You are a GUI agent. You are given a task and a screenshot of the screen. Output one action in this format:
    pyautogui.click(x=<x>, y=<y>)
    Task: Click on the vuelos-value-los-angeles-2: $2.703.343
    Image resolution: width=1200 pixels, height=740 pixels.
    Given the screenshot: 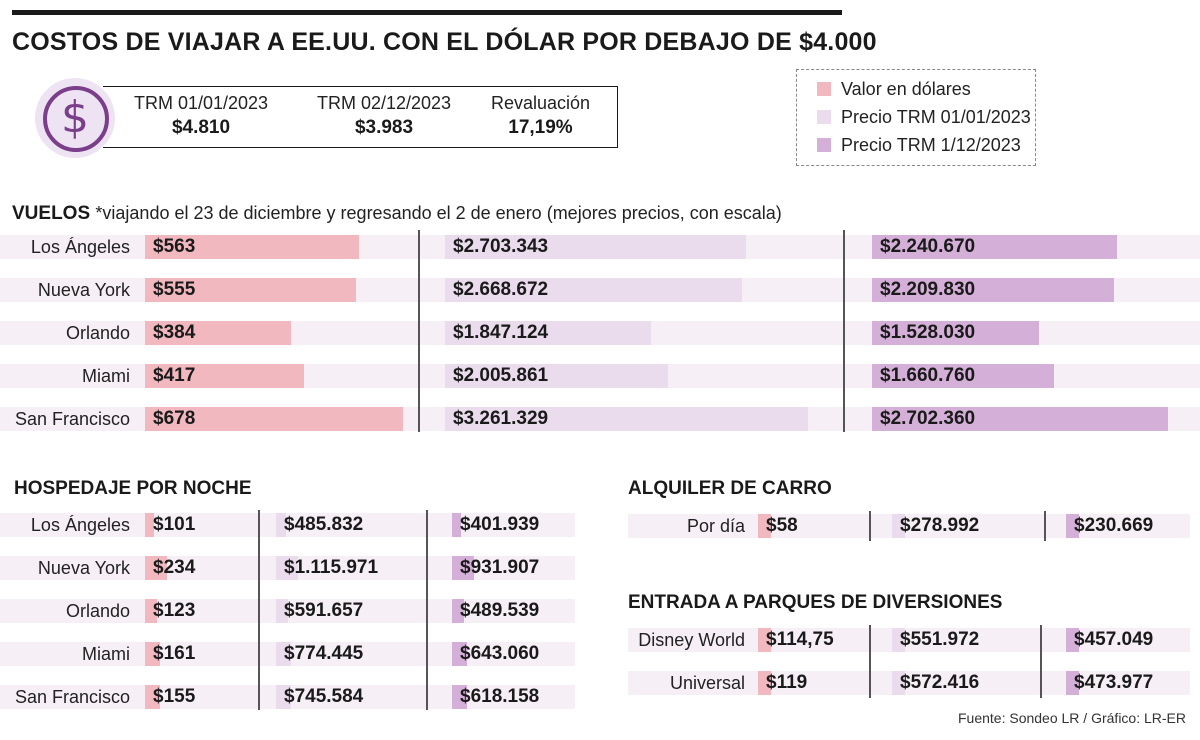 What is the action you would take?
    pyautogui.click(x=501, y=246)
    